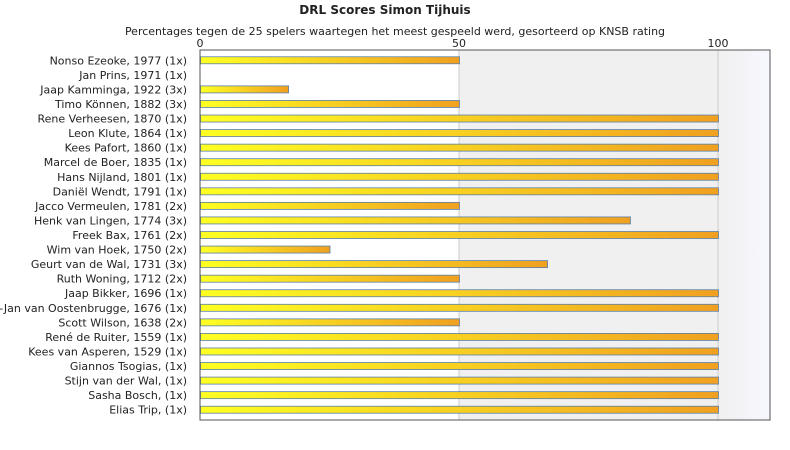 The image size is (790, 450). Describe the element at coordinates (459, 43) in the screenshot. I see `x-tick-label: 50` at that location.